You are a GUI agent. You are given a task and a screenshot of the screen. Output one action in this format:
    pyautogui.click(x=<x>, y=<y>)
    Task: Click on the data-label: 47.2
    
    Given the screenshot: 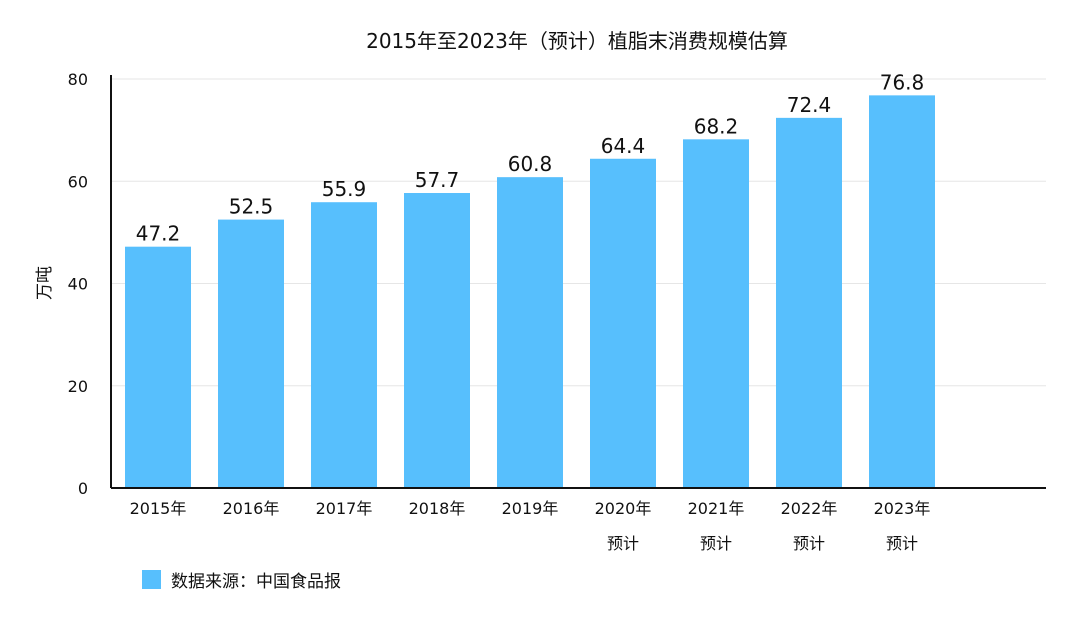 What is the action you would take?
    pyautogui.click(x=158, y=234)
    